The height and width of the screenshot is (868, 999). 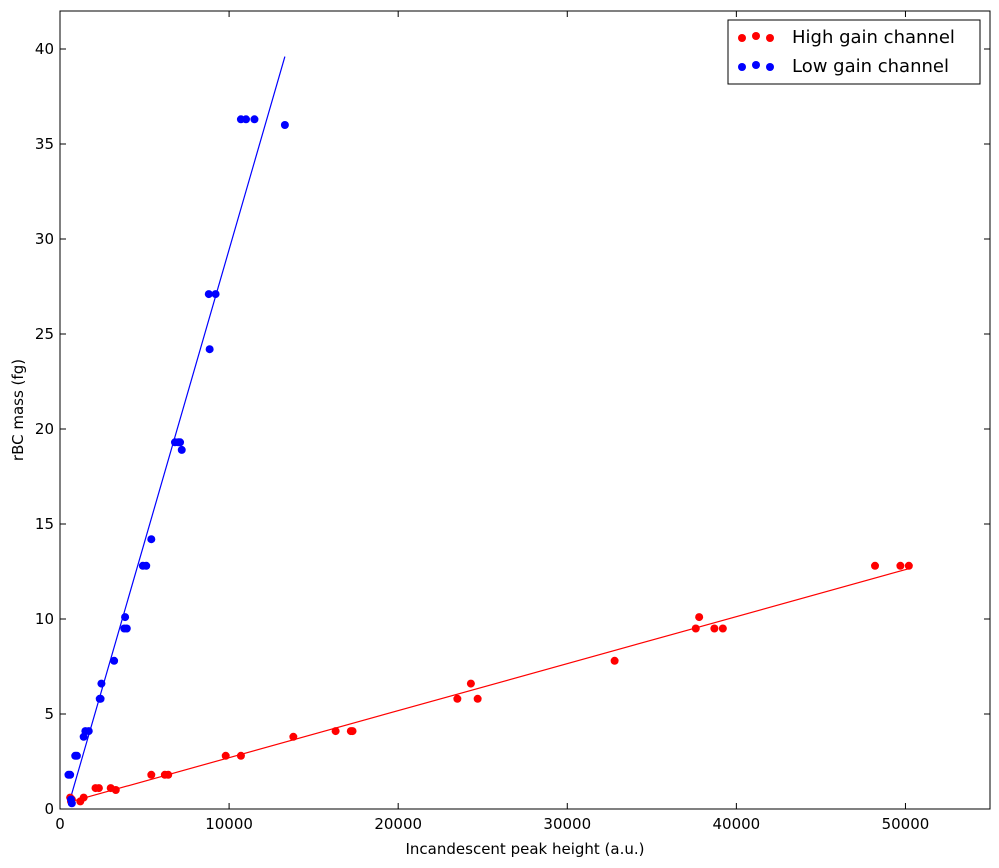 What do you see at coordinates (44, 619) in the screenshot?
I see `y-tick-label: 10` at bounding box center [44, 619].